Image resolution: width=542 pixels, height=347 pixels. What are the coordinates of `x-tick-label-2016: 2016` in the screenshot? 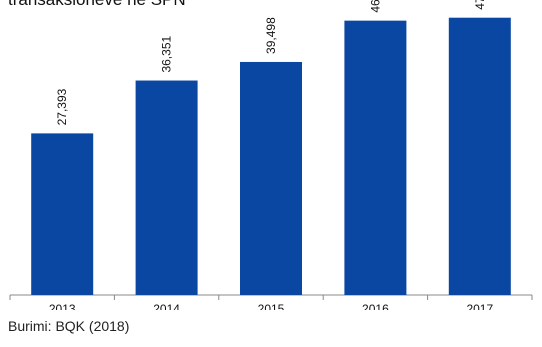 It's located at (375, 306).